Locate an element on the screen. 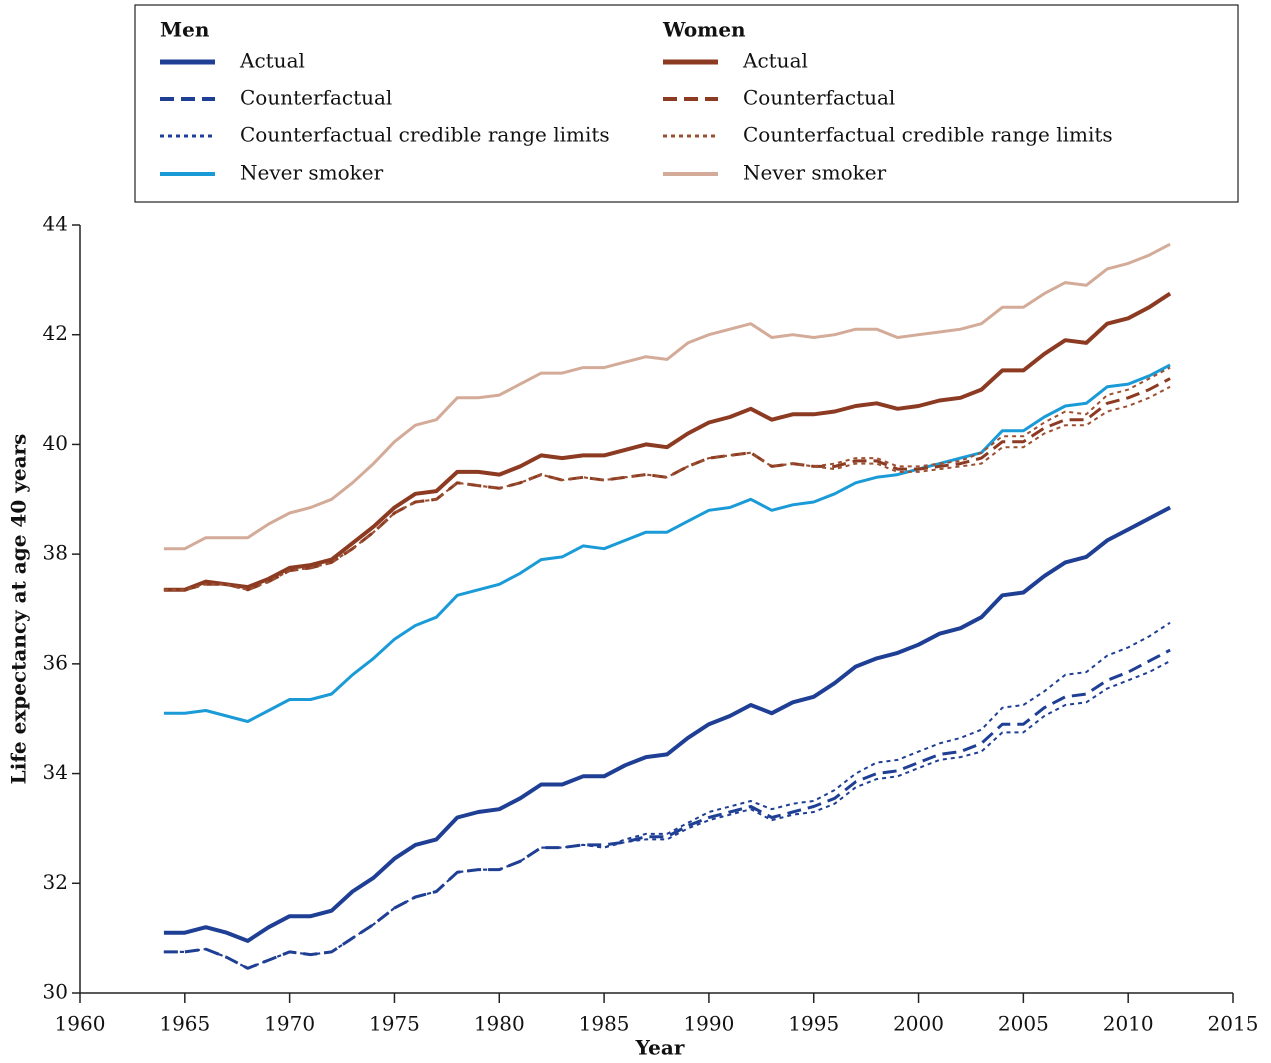 The height and width of the screenshot is (1063, 1271). x-tick-label: 2005 is located at coordinates (1023, 1024).